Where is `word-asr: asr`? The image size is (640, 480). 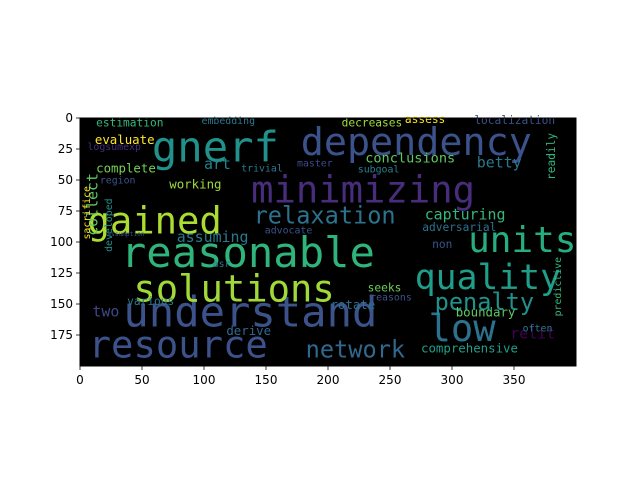 word-asr: asr is located at coordinates (222, 264).